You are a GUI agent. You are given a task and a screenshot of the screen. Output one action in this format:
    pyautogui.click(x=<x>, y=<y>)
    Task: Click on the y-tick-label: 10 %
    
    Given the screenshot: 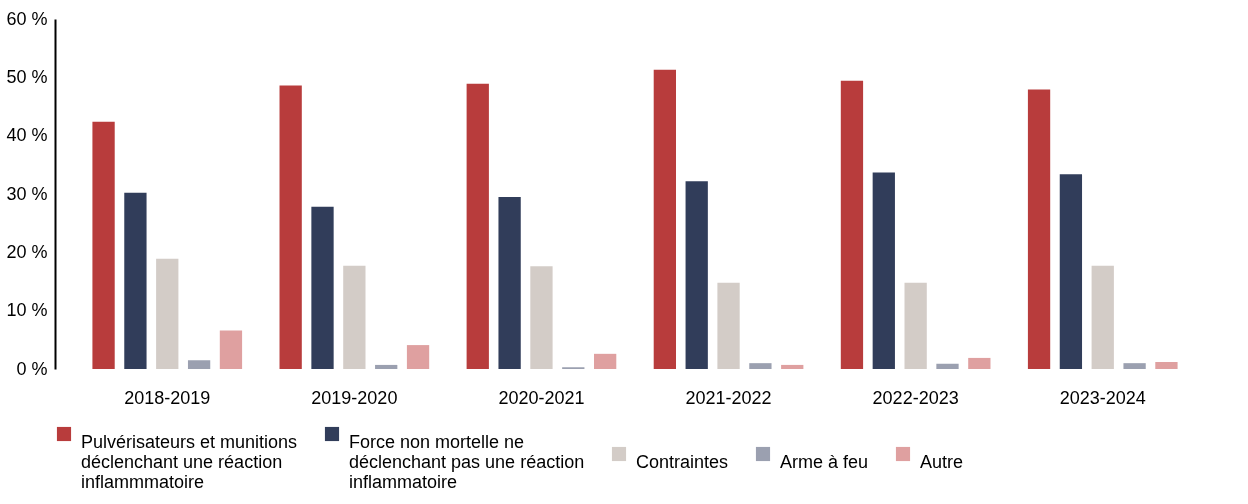 What is the action you would take?
    pyautogui.click(x=27, y=310)
    